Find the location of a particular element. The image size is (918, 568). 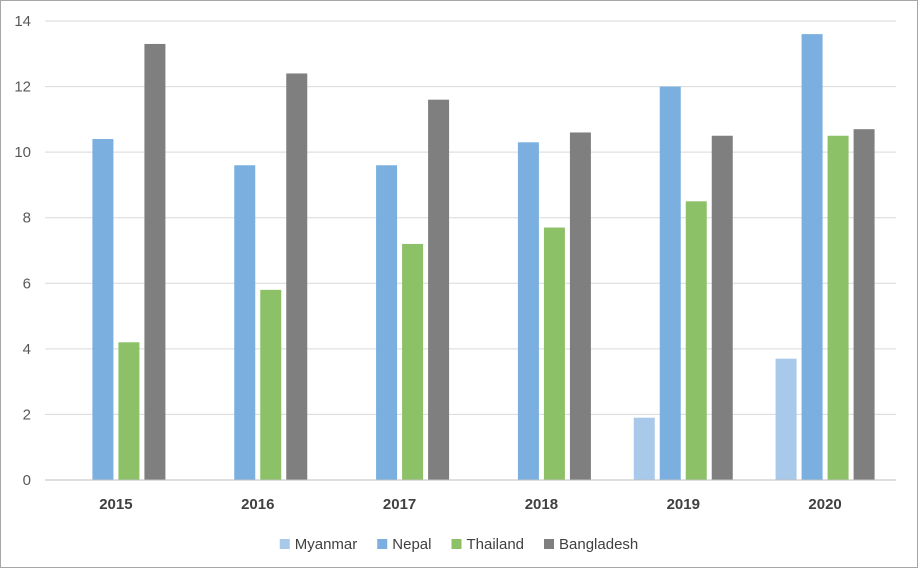

bar-nepal-2020 is located at coordinates (812, 257).